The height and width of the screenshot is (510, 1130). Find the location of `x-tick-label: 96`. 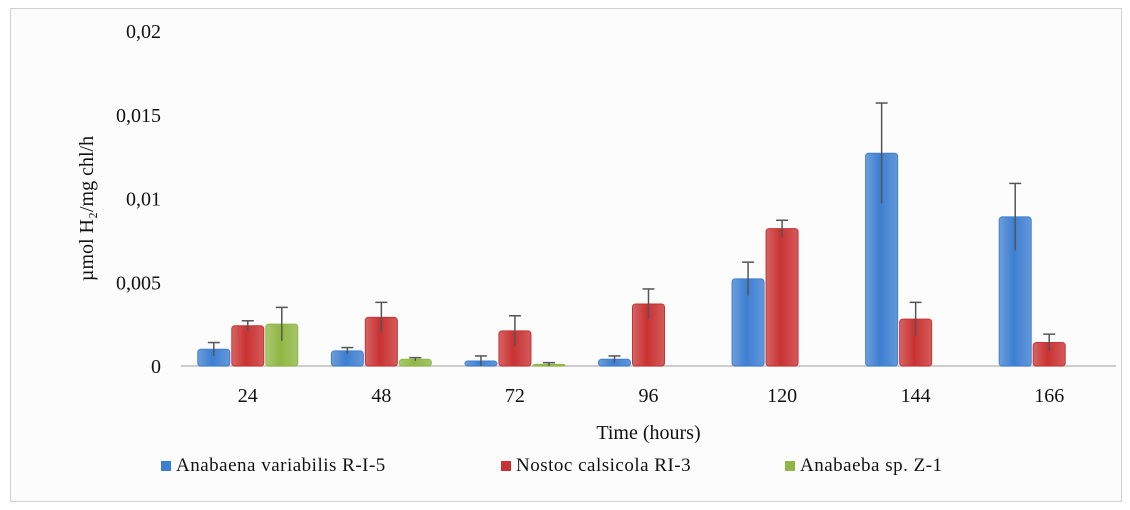

x-tick-label: 96 is located at coordinates (649, 396).